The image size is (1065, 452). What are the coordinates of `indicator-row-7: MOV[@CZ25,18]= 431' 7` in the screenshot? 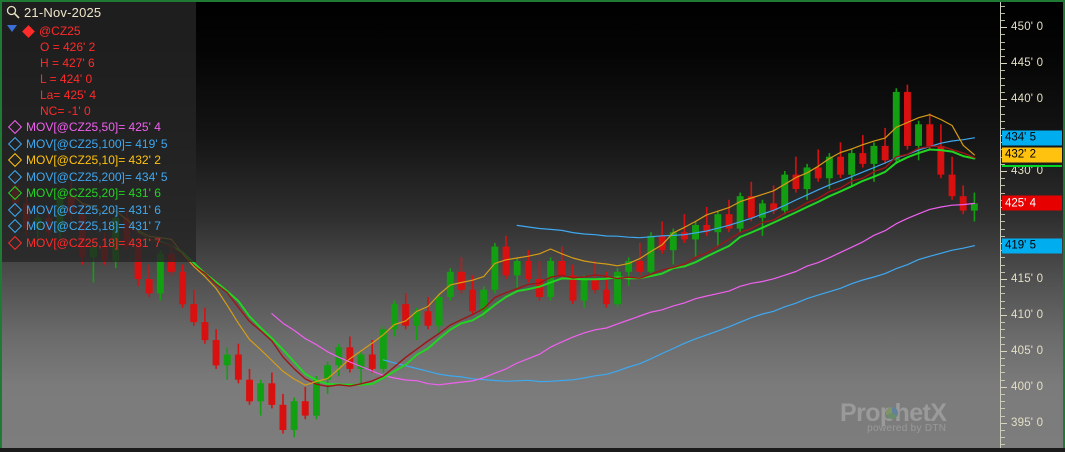 It's located at (99, 243).